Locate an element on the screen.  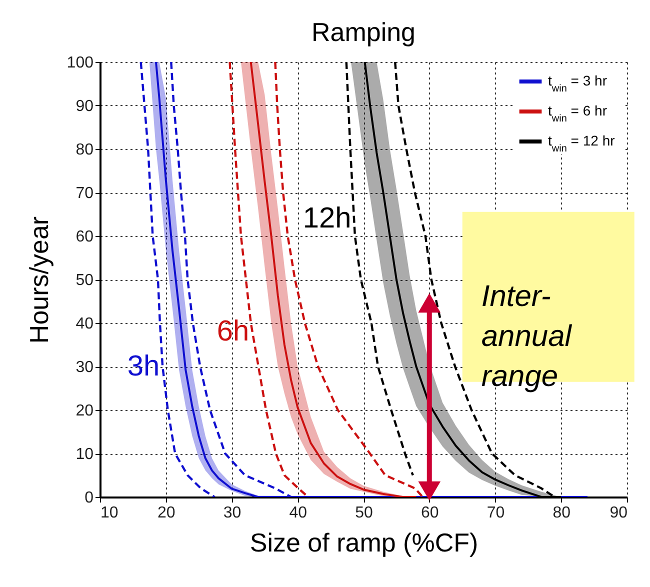
annotation: 12h is located at coordinates (327, 218).